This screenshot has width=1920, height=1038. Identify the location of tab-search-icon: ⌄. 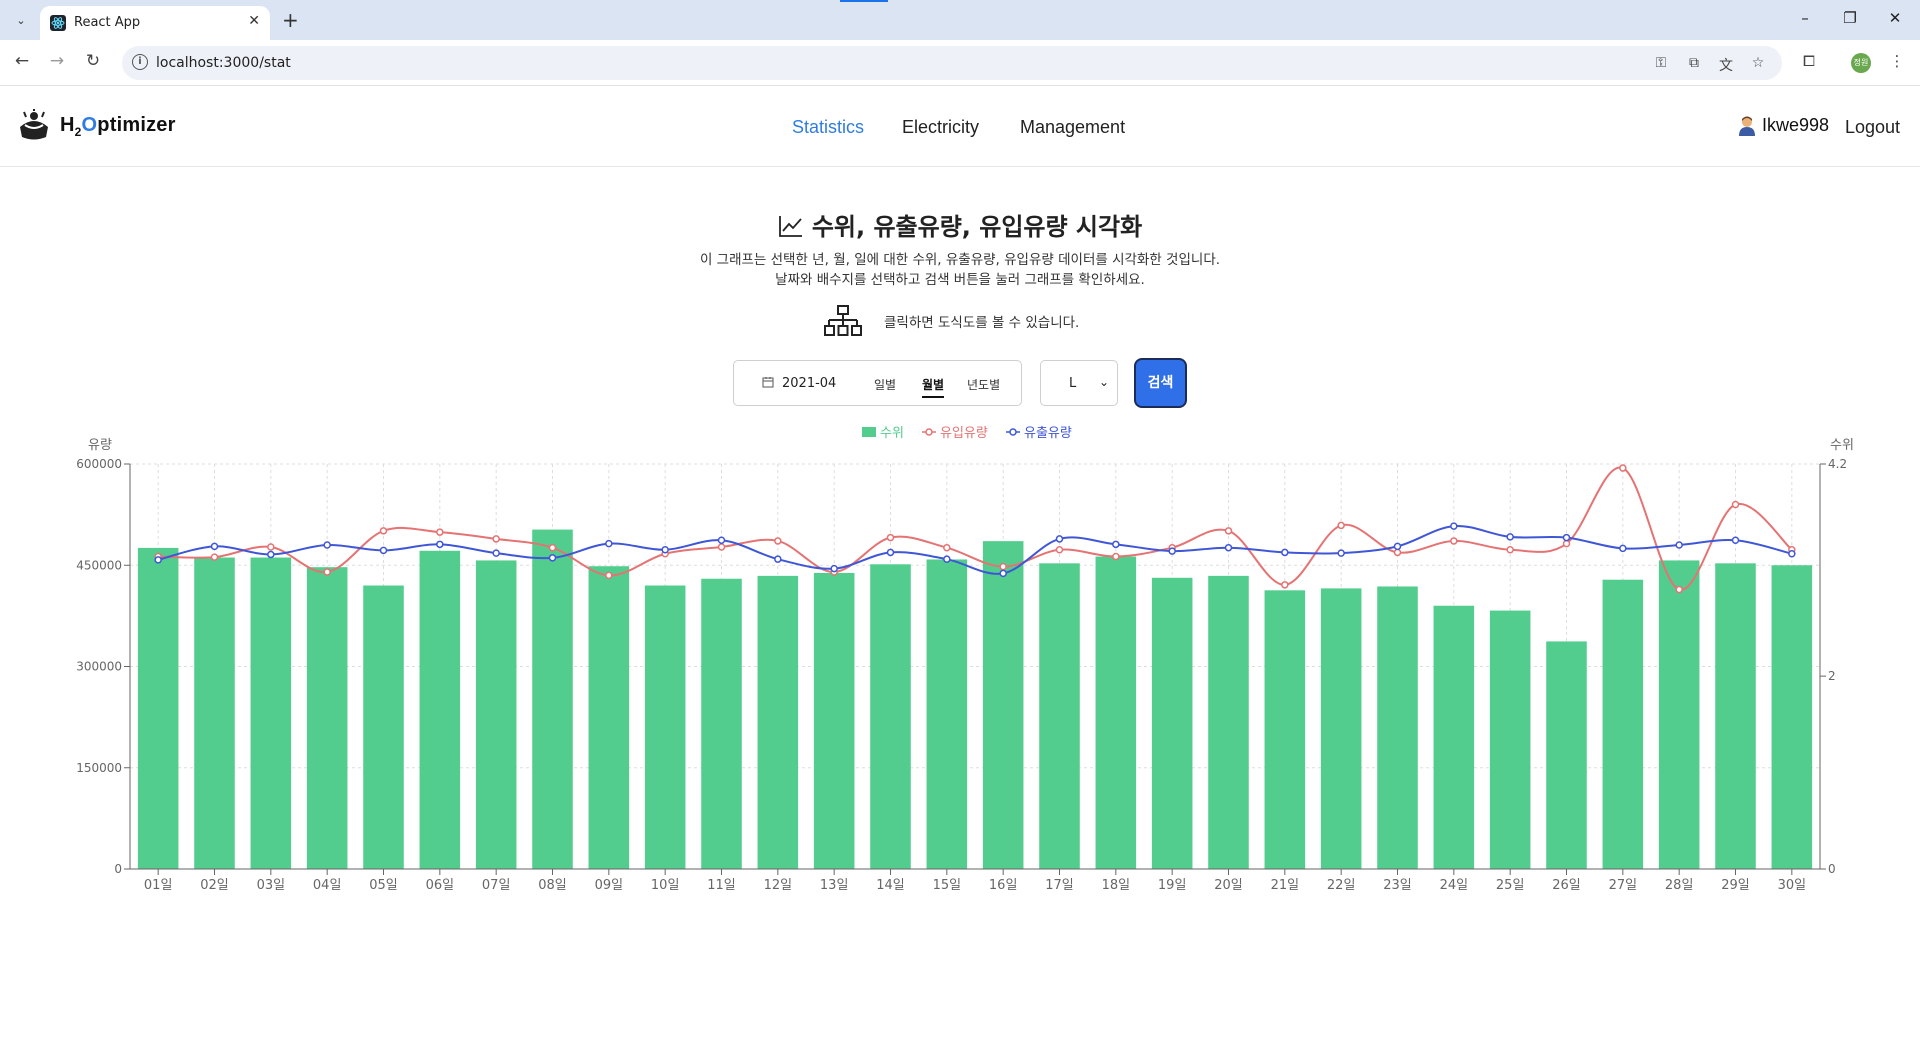
(21, 20).